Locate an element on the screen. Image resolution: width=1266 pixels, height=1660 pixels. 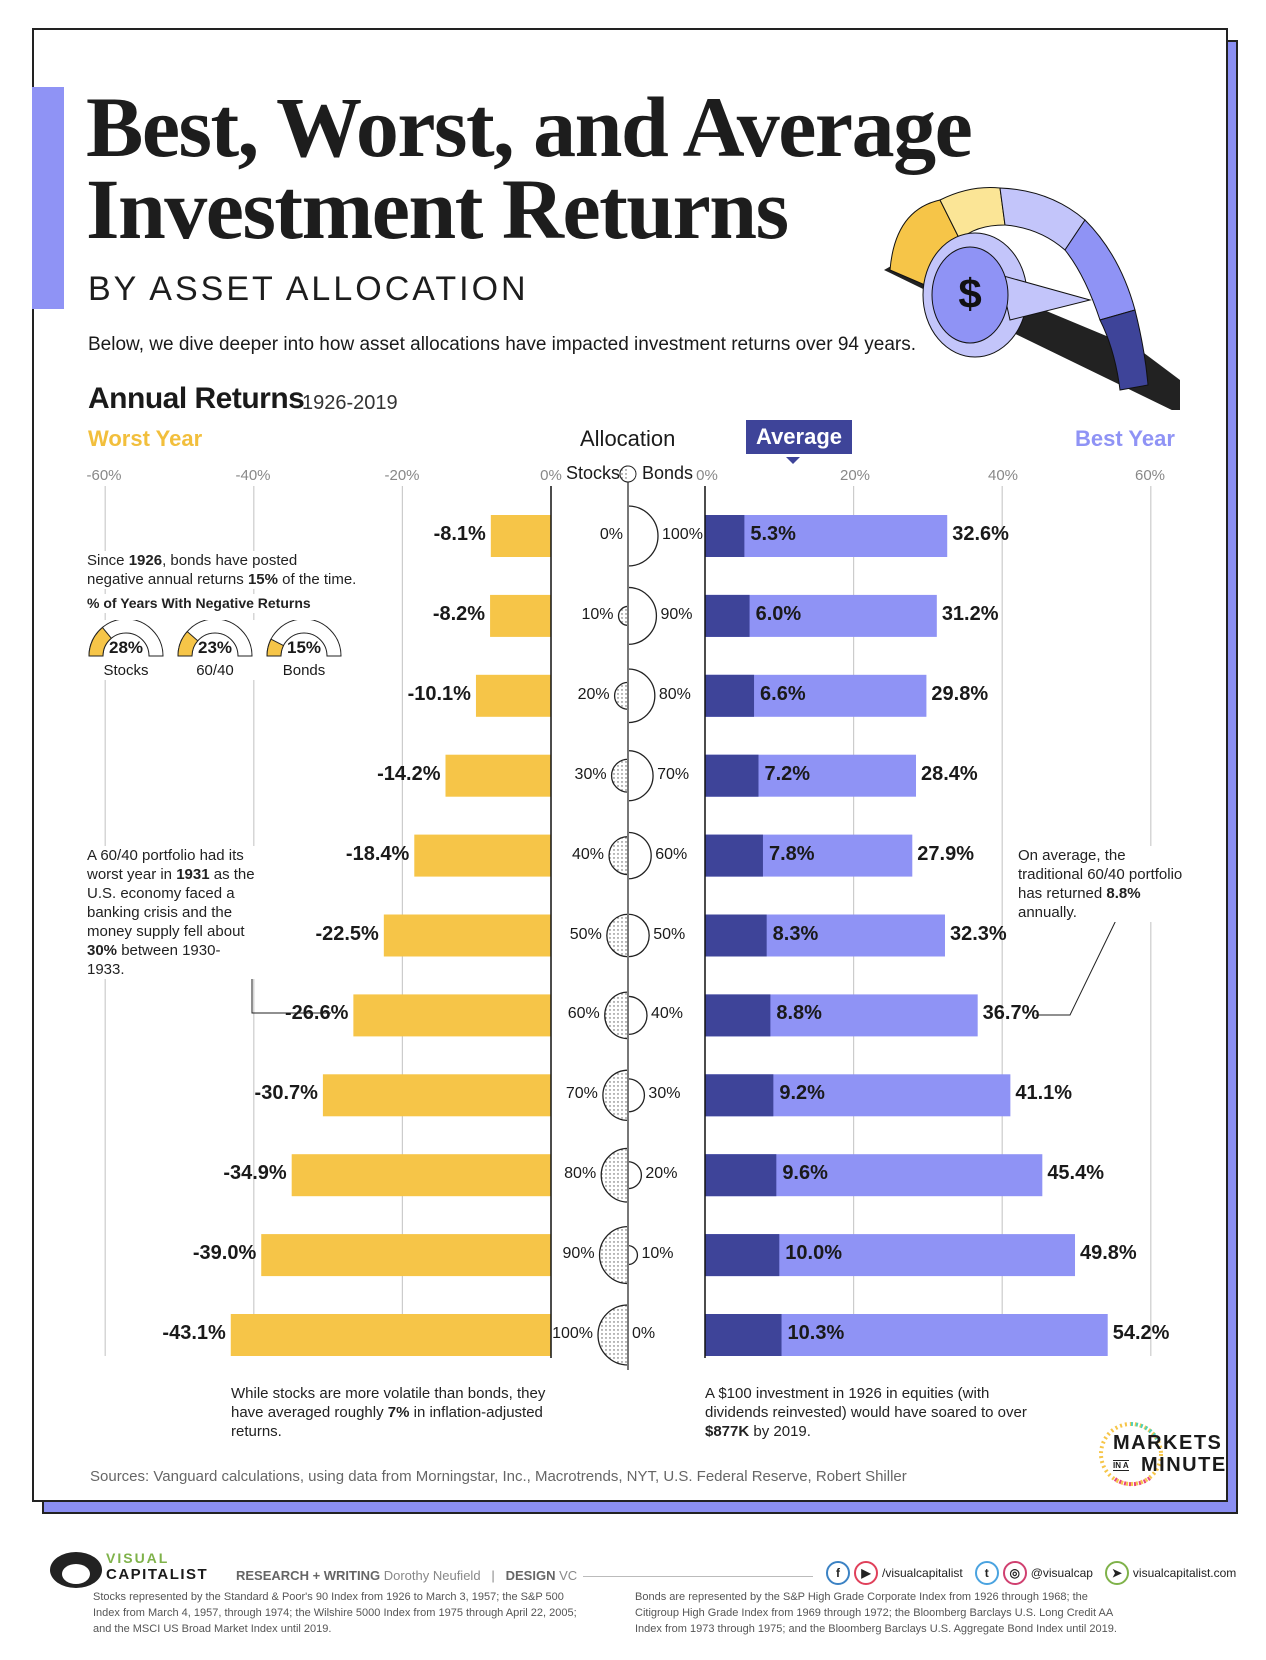
bonds-label: Bonds is located at coordinates (668, 473).